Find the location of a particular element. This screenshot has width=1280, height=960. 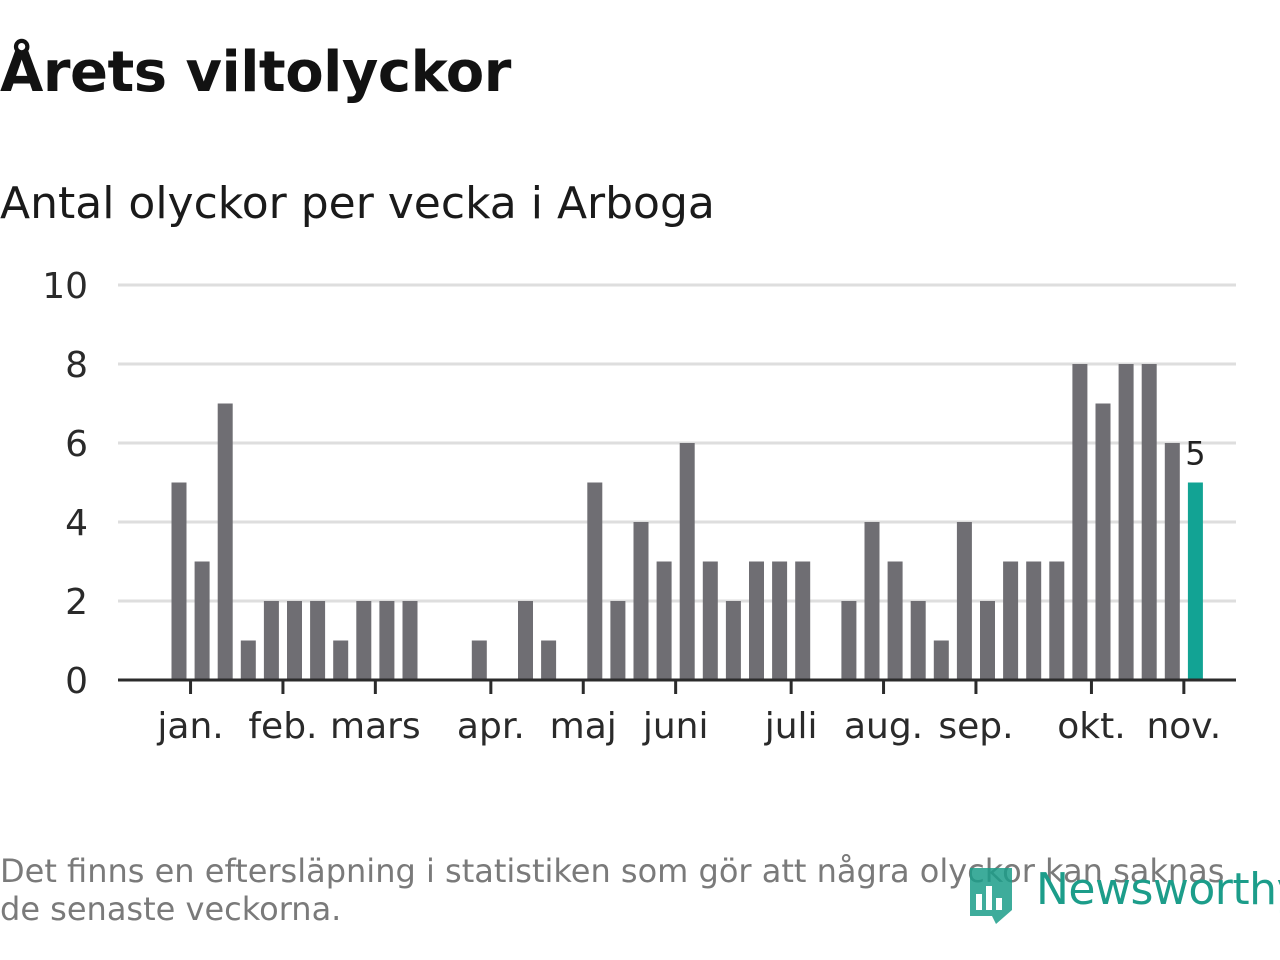

bar-highlight is located at coordinates (1195, 581).